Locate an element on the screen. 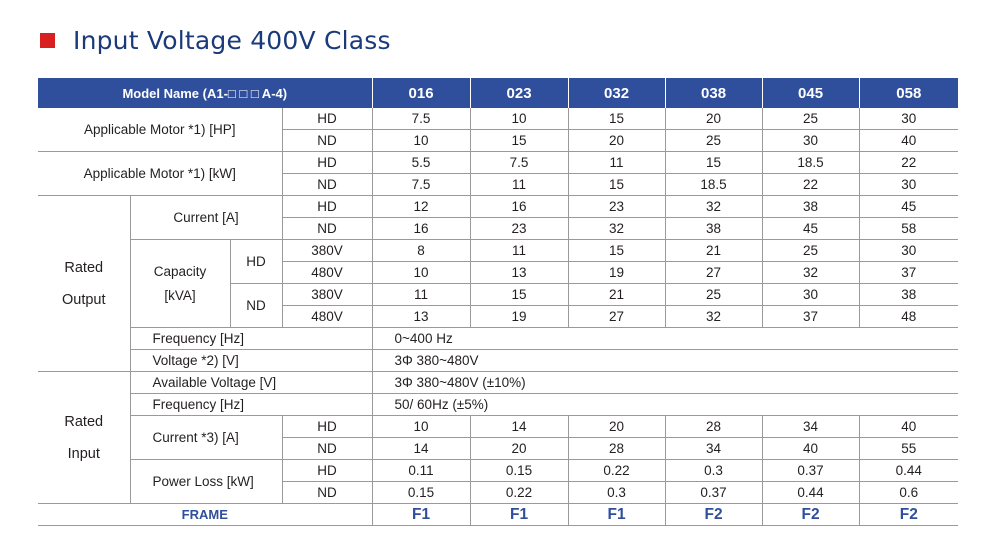 The width and height of the screenshot is (1000, 550). table-row: Current *3) [A] HD 10 14 20 28 34 40 is located at coordinates (498, 437).